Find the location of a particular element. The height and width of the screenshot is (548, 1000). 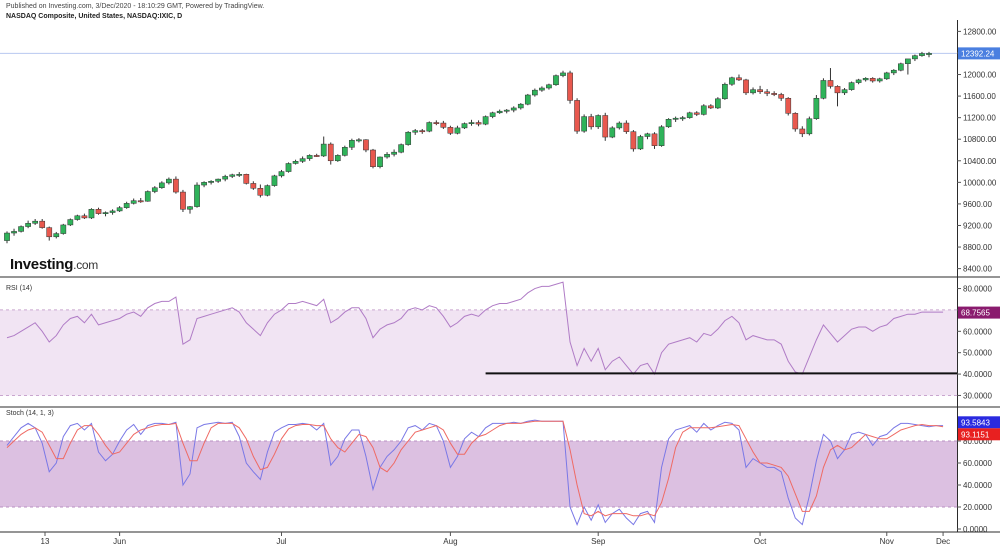

stoch-d-value: 93.1151 is located at coordinates (975, 434).